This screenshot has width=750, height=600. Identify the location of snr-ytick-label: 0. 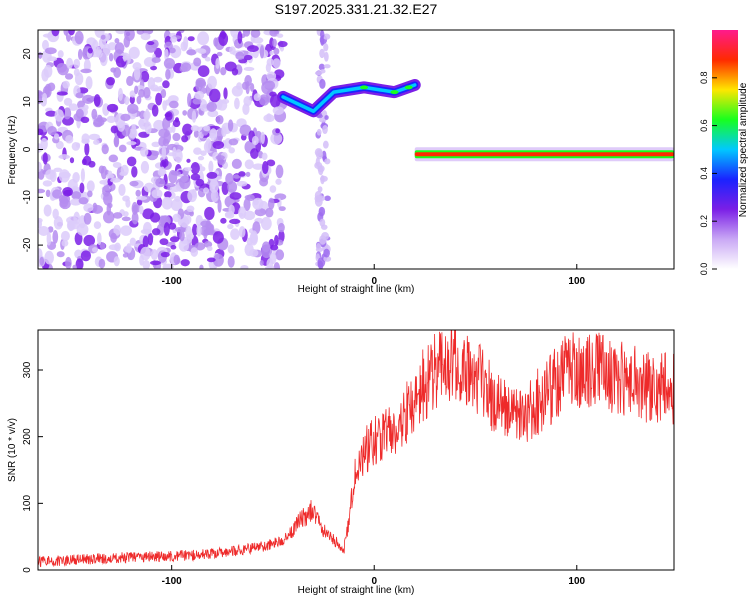
(27, 570).